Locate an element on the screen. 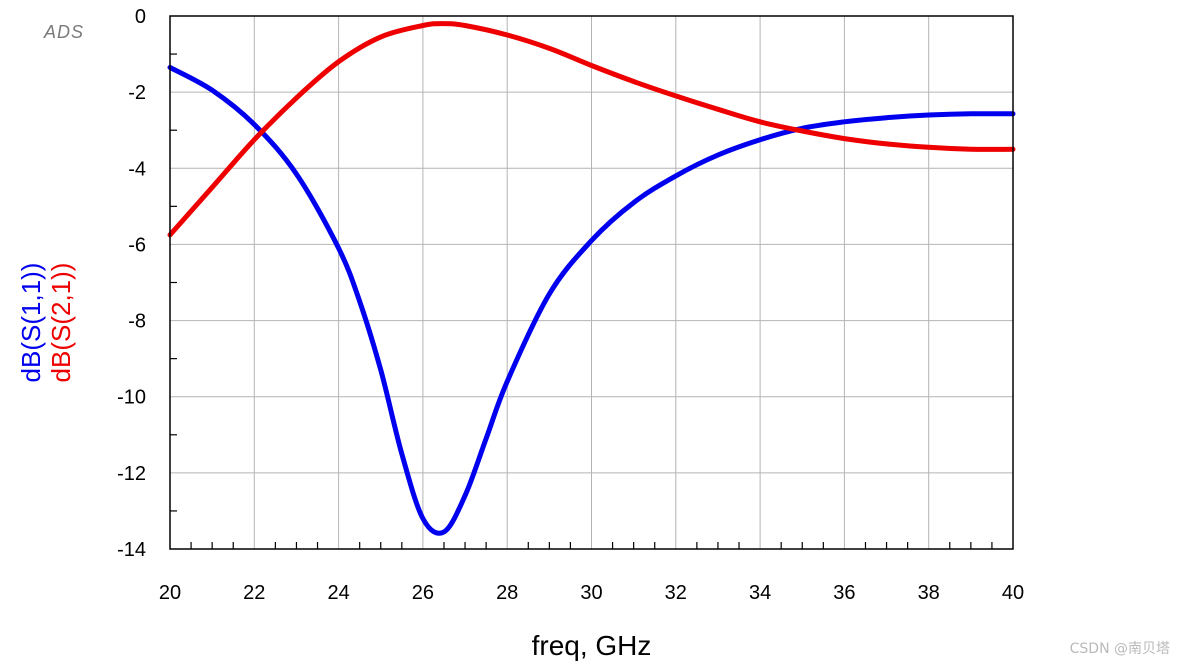  watermark: CSDN @南贝塔 is located at coordinates (1119, 649).